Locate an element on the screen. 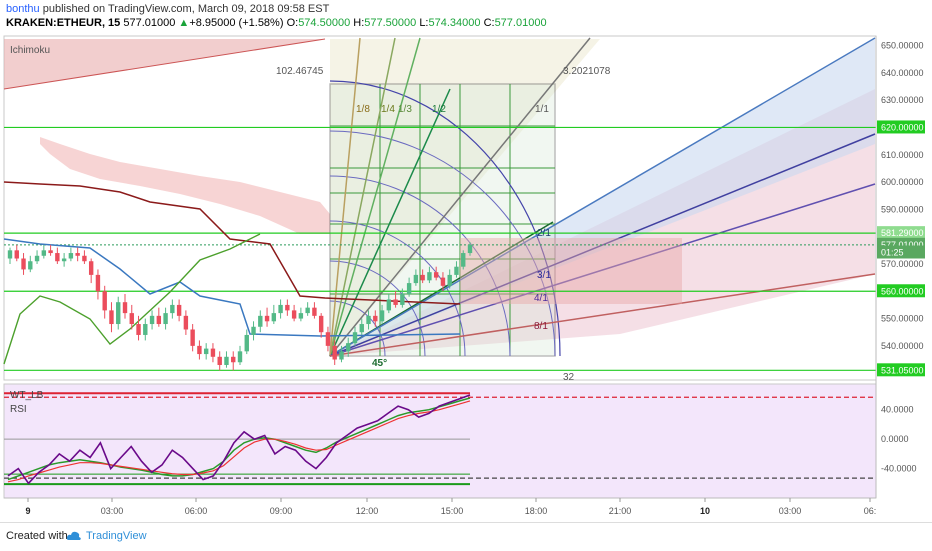 This screenshot has height=551, width=932. gann-label: 4/1 is located at coordinates (541, 298).